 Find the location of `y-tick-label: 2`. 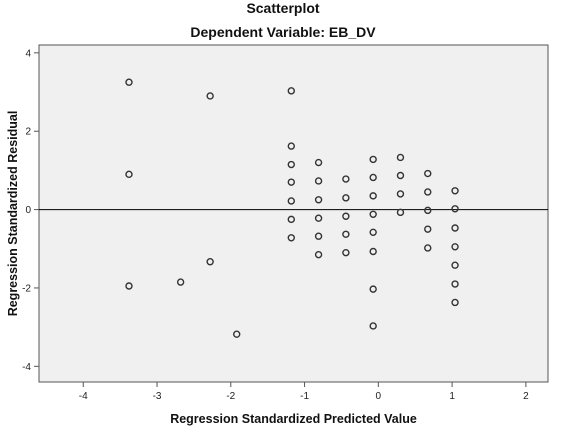

y-tick-label: 2 is located at coordinates (28, 132).